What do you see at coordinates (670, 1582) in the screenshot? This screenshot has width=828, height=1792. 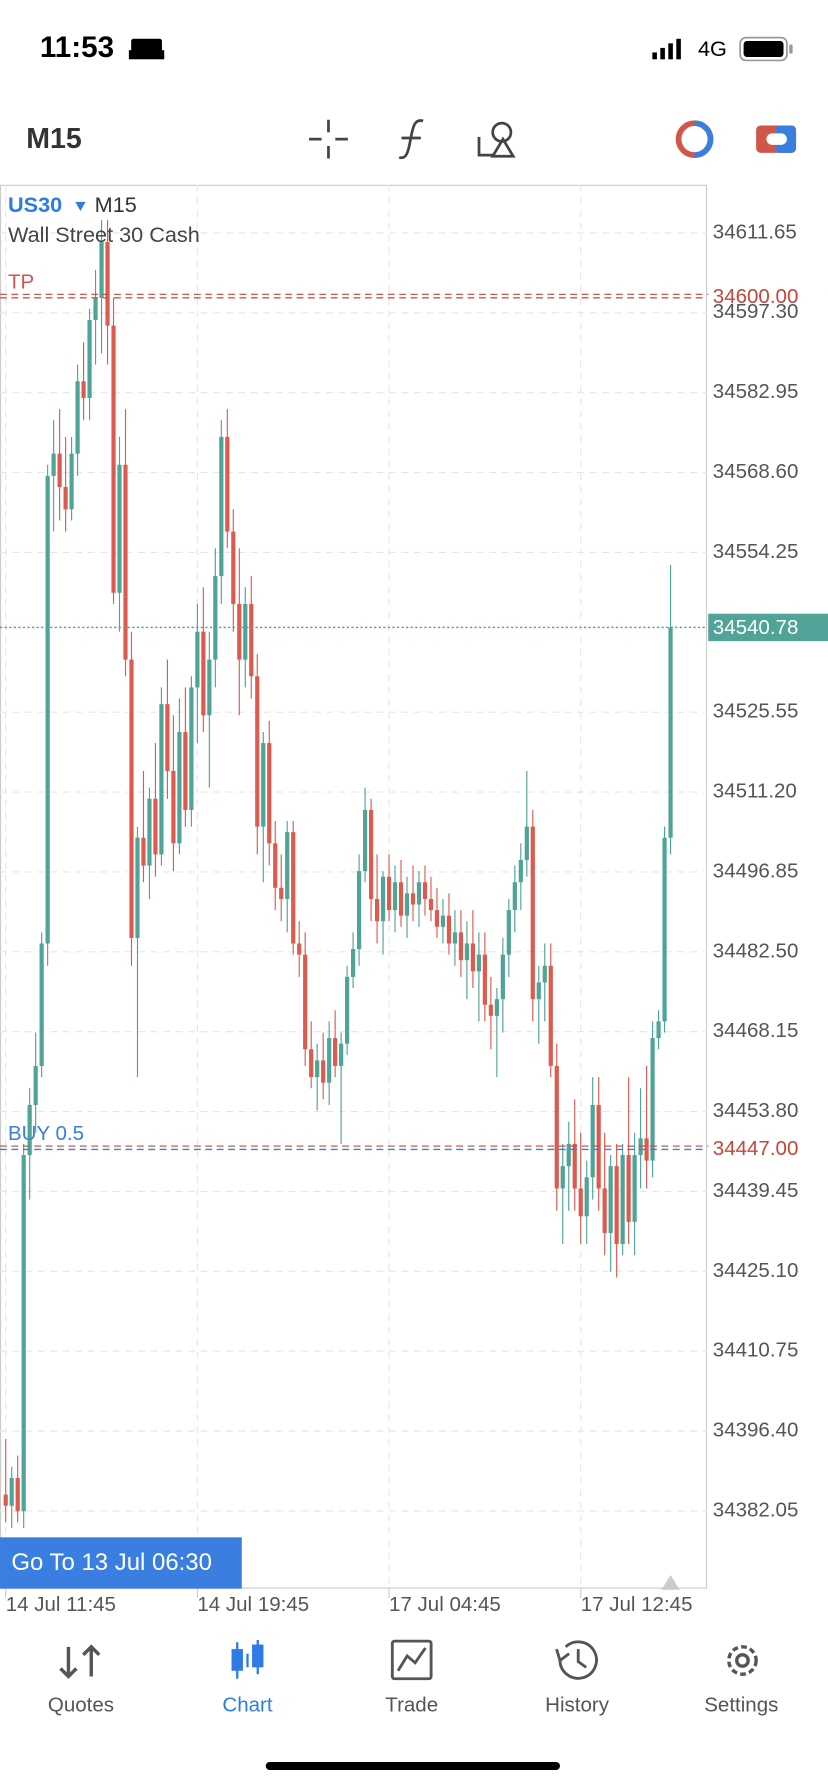 I see `scroll-marker` at bounding box center [670, 1582].